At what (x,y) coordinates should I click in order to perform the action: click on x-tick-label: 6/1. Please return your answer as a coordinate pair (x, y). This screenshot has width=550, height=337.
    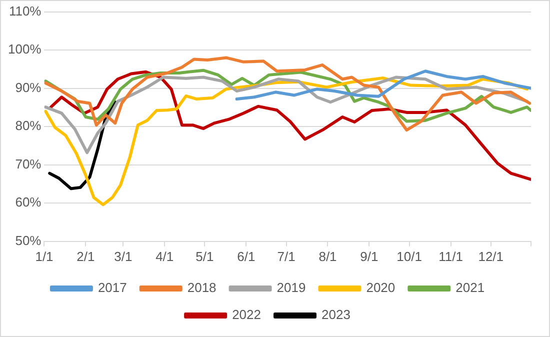
    Looking at the image, I should click on (246, 256).